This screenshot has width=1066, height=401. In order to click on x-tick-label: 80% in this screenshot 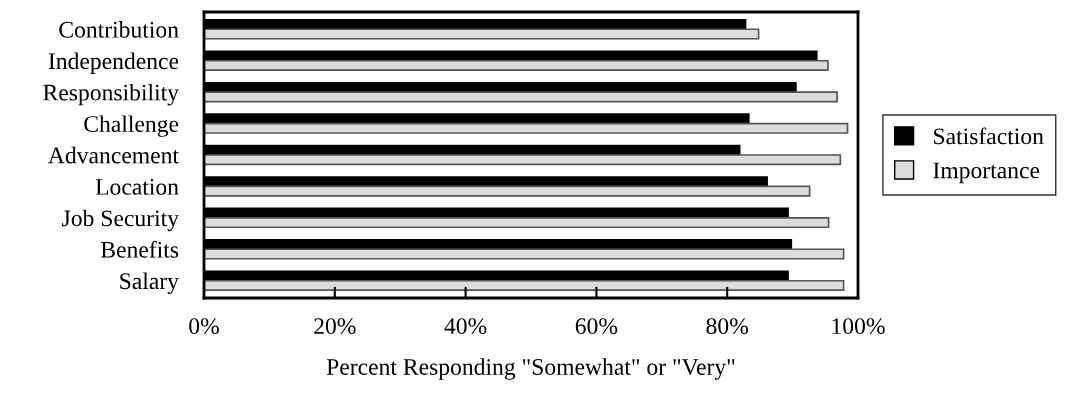, I will do `click(727, 326)`.